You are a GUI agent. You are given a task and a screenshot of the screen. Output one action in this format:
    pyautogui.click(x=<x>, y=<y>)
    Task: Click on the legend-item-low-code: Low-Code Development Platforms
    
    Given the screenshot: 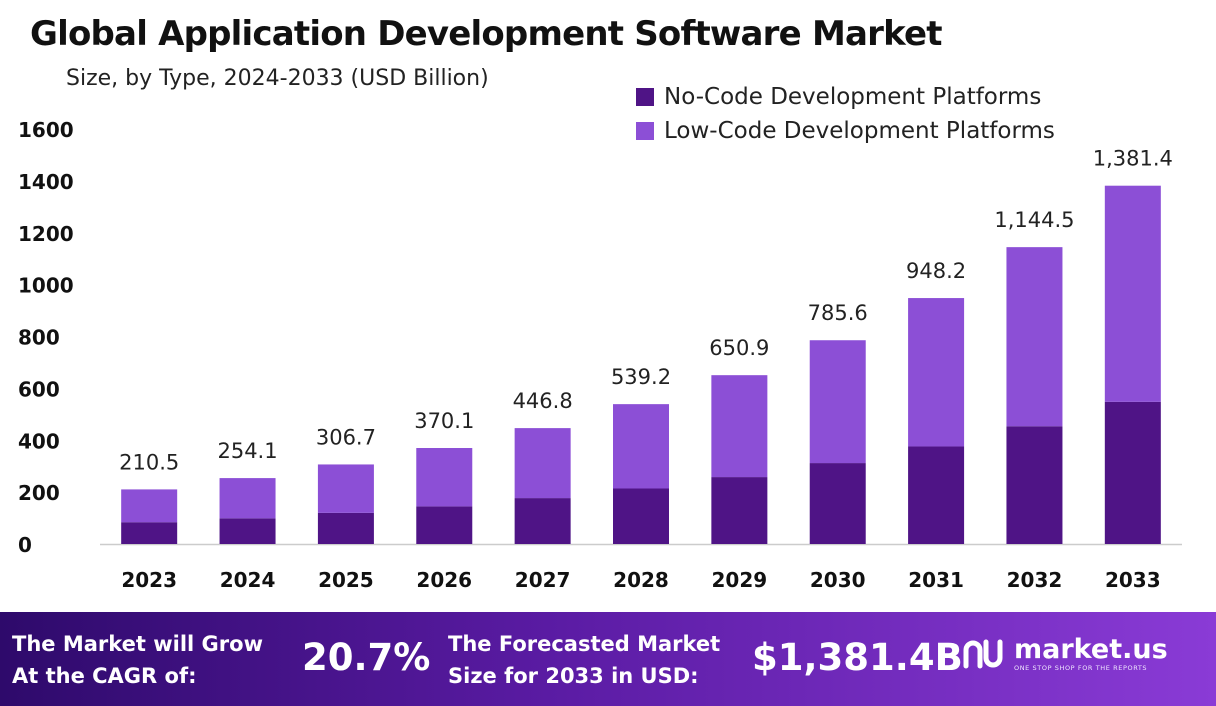 What is the action you would take?
    pyautogui.click(x=845, y=131)
    